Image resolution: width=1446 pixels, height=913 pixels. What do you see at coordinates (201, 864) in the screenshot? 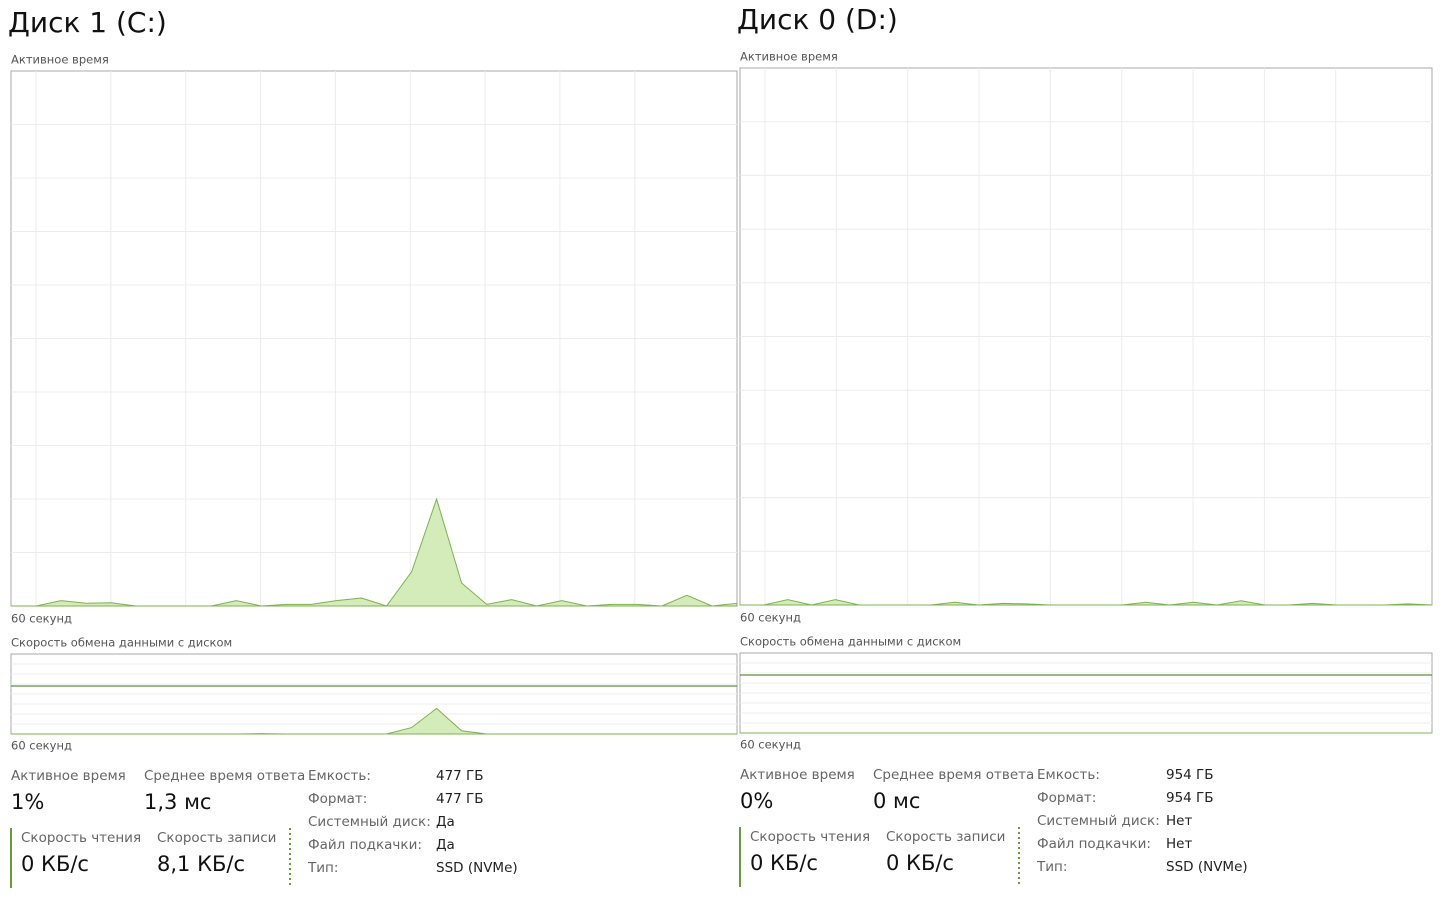
I see `stat-value: 8,1 КБ/с` at bounding box center [201, 864].